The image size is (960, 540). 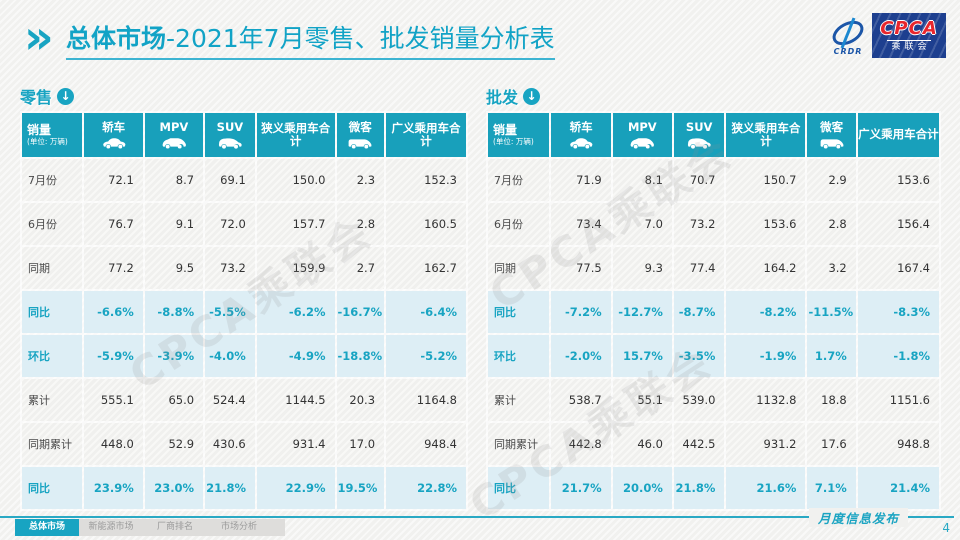 What do you see at coordinates (113, 224) in the screenshot?
I see `data-cell: 76.7` at bounding box center [113, 224].